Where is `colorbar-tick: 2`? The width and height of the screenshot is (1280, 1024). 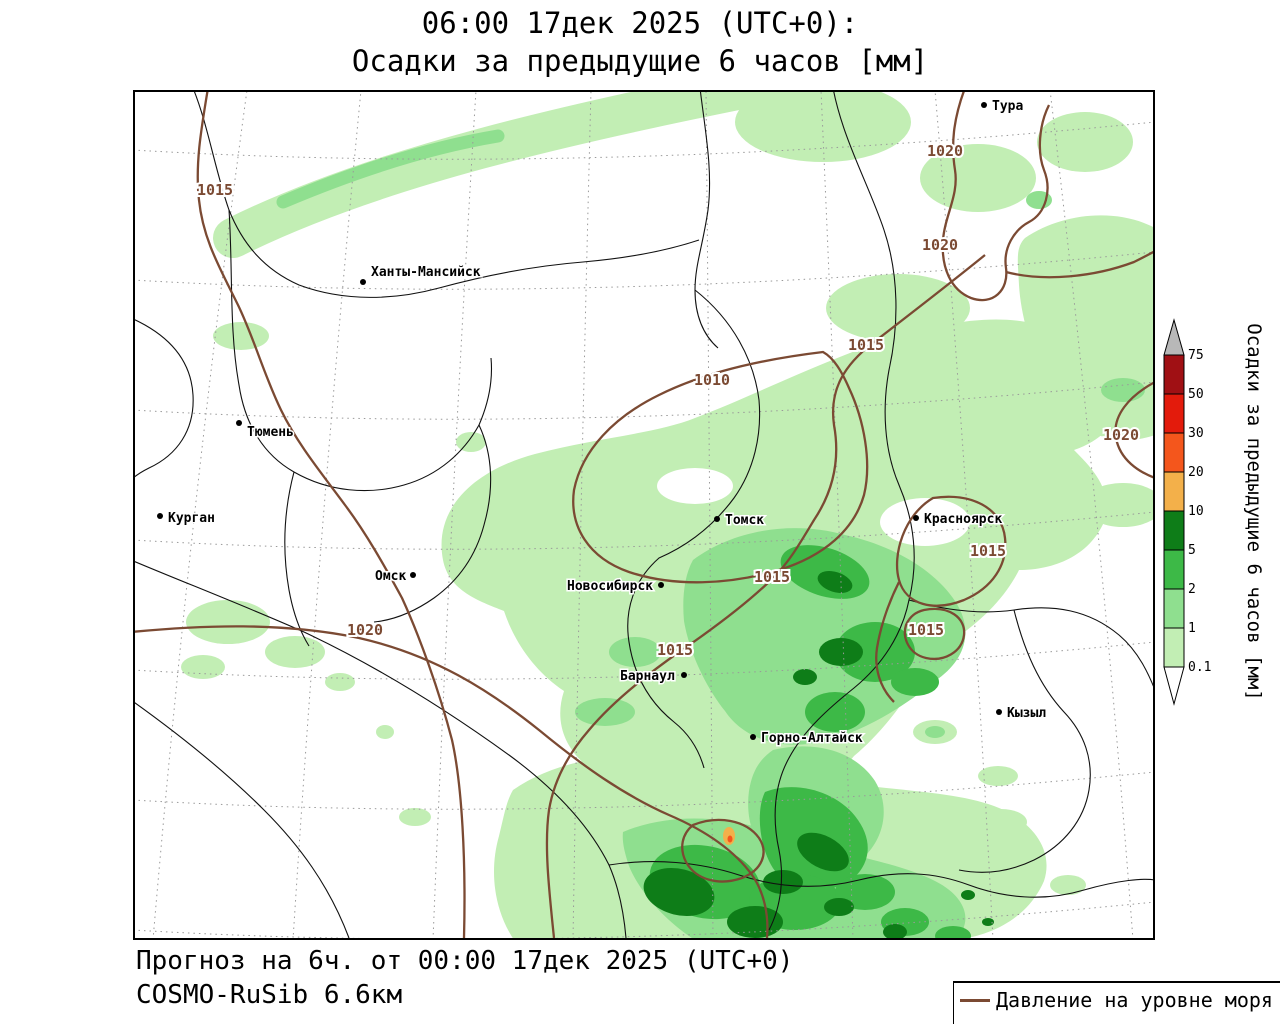
colorbar-tick: 2 is located at coordinates (1192, 589).